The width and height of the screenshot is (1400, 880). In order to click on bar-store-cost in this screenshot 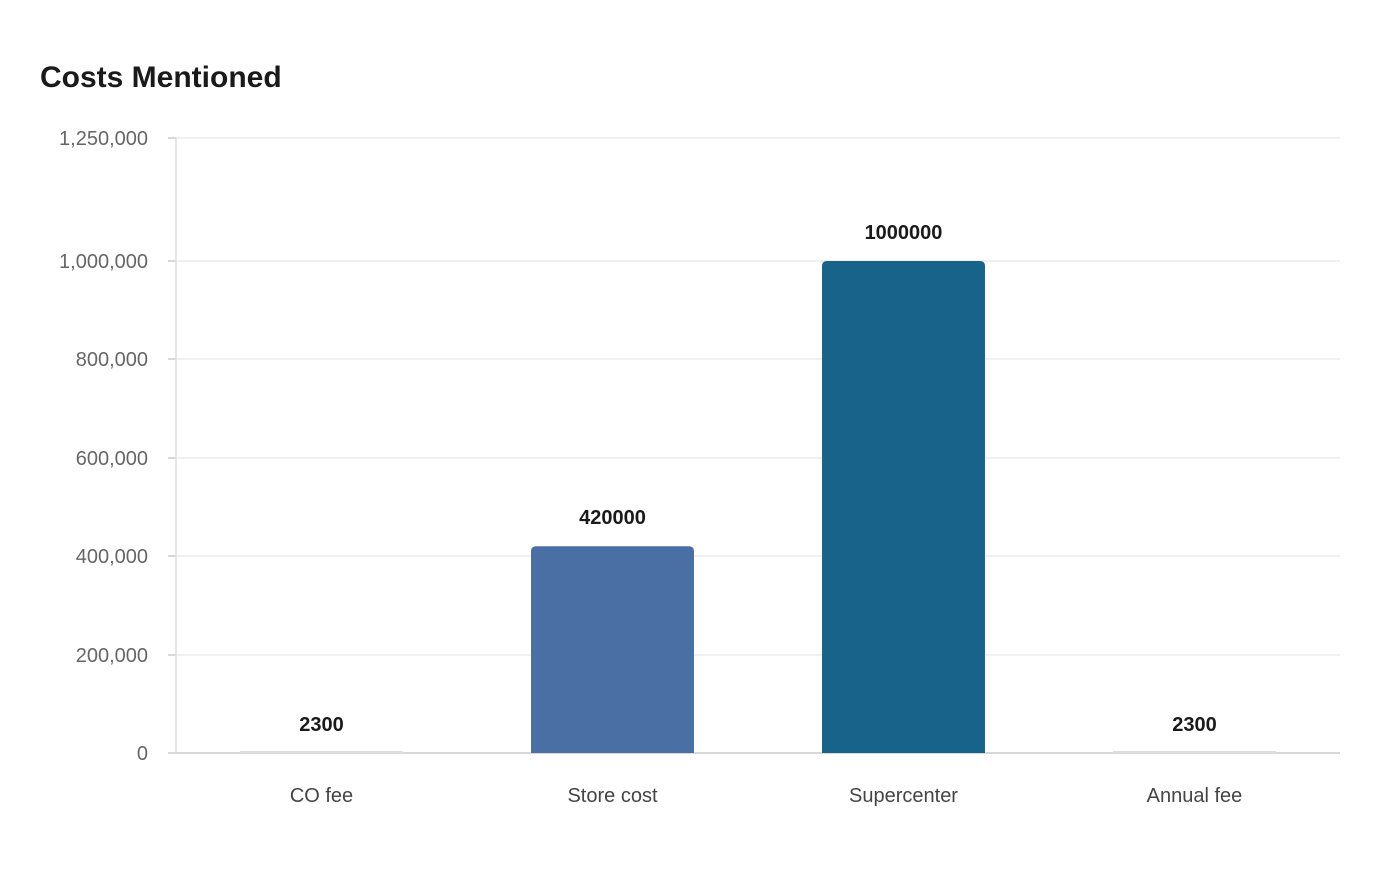, I will do `click(612, 649)`.